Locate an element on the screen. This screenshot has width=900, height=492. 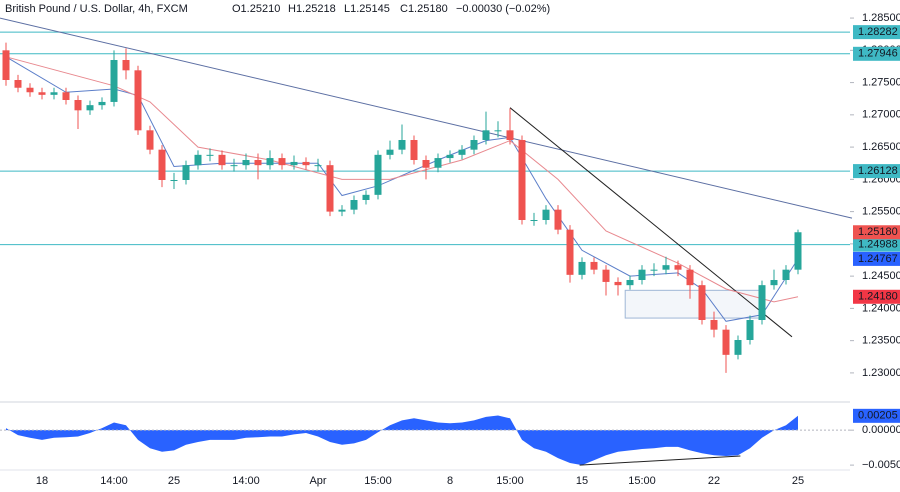
y-tick-label: 1.28500 is located at coordinates (881, 18).